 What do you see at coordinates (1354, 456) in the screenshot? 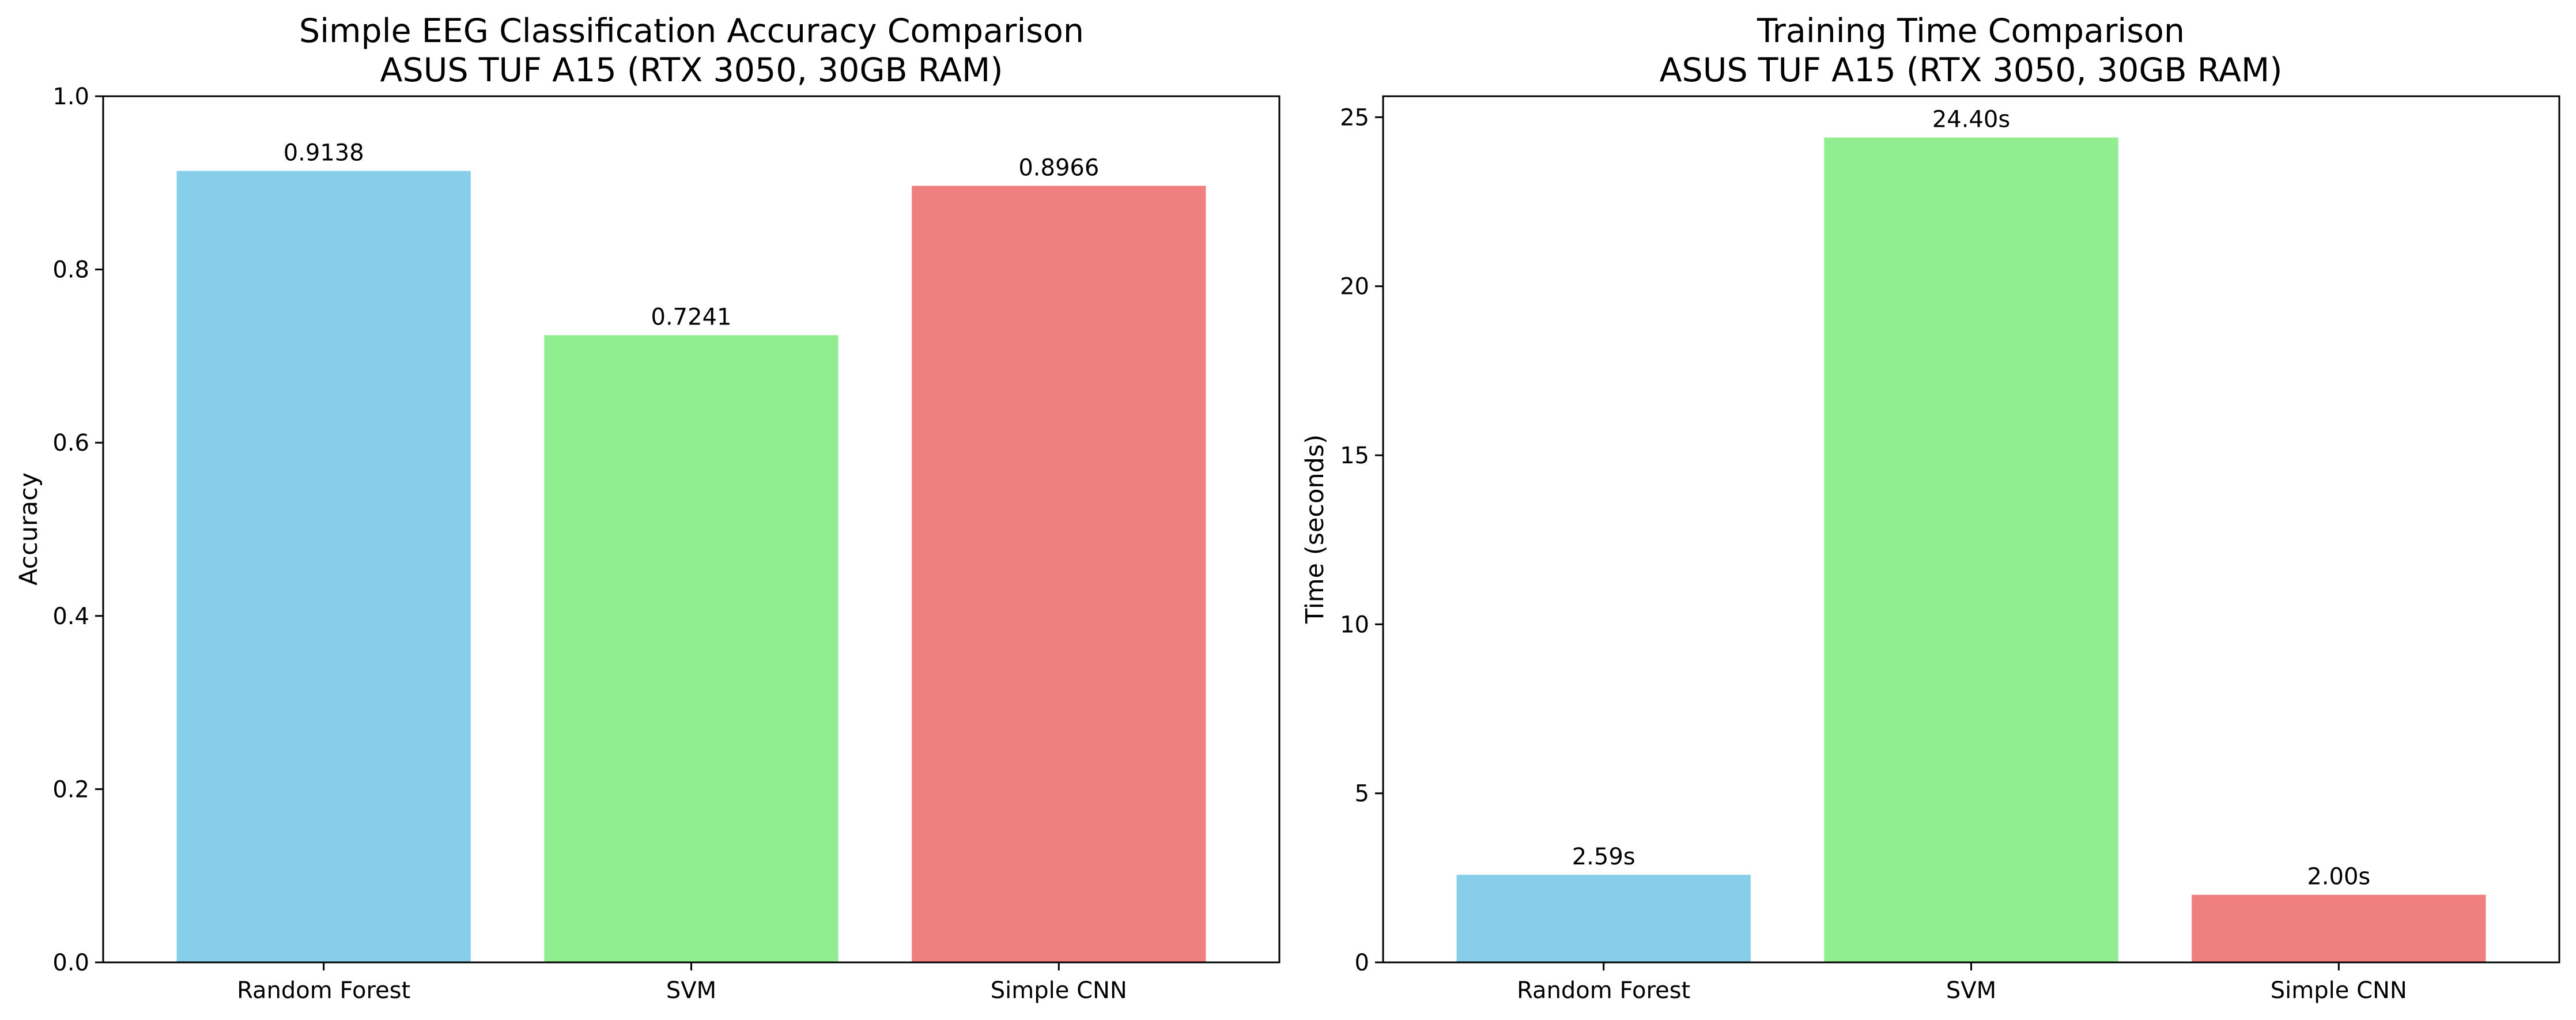
I see `y-tick-label: 15` at bounding box center [1354, 456].